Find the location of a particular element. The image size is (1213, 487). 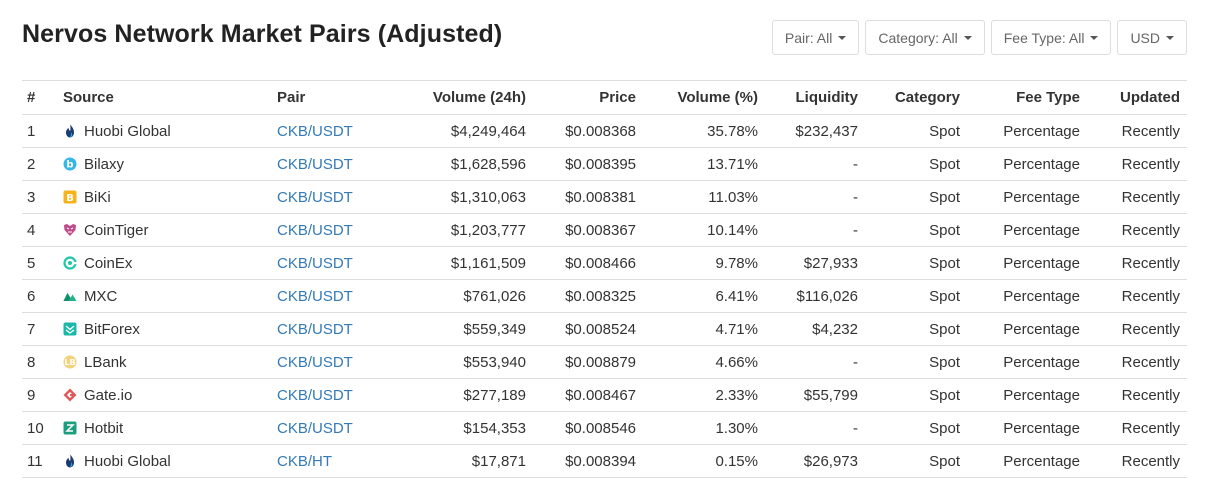

header-category: Category is located at coordinates (916, 97).